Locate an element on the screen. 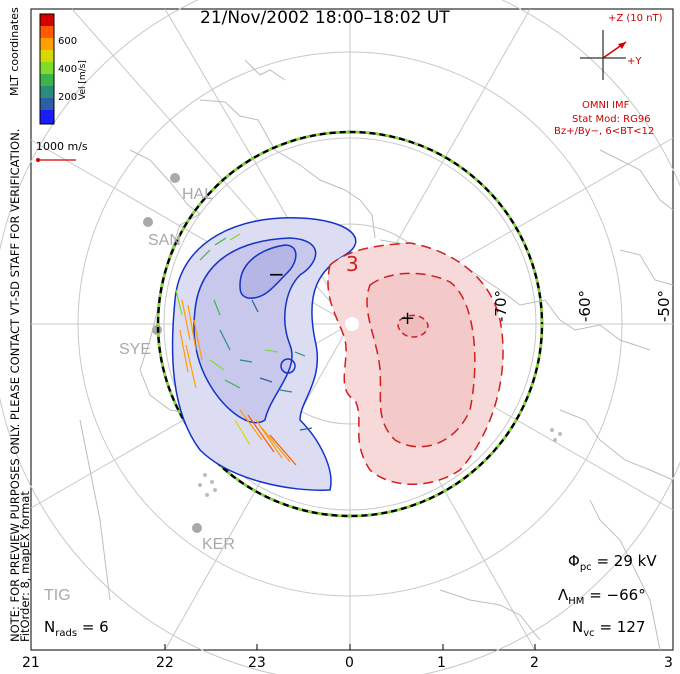 Image resolution: width=680 pixels, height=674 pixels. lambda-hm-sub: HM is located at coordinates (576, 601).